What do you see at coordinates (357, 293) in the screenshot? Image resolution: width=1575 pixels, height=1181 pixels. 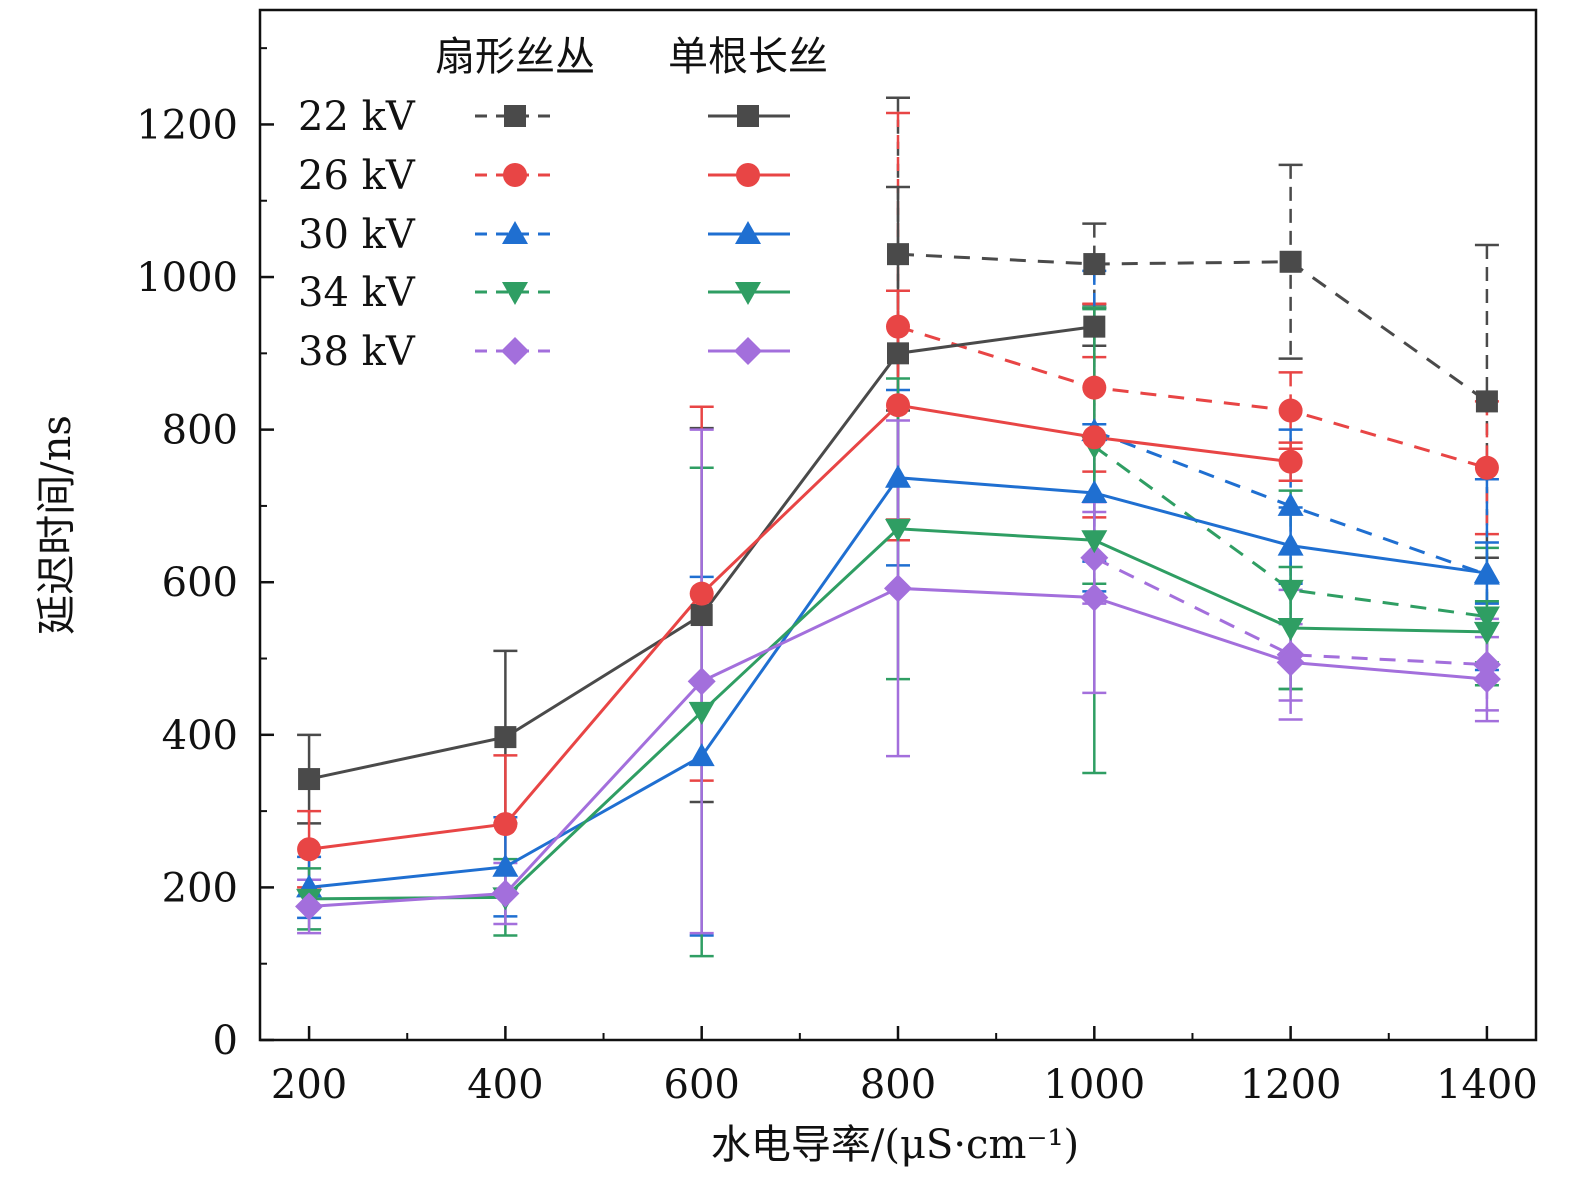 I see `legend-label: 34 kV` at bounding box center [357, 293].